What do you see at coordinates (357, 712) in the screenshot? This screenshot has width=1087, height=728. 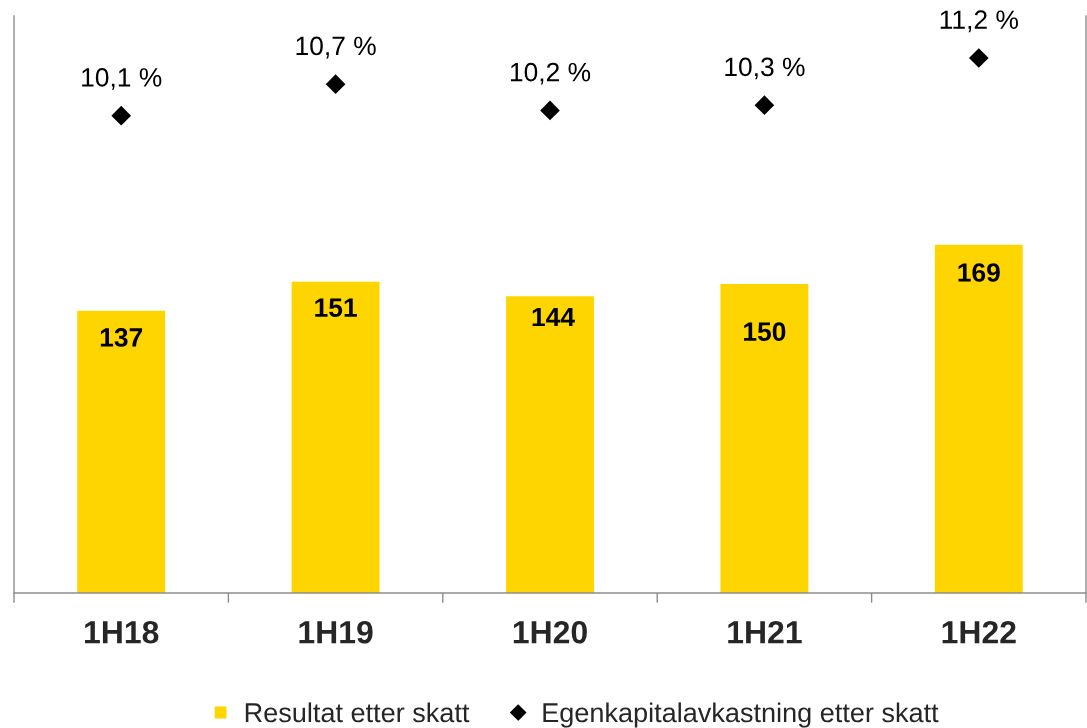 I see `legend-label: Resultat etter skatt` at bounding box center [357, 712].